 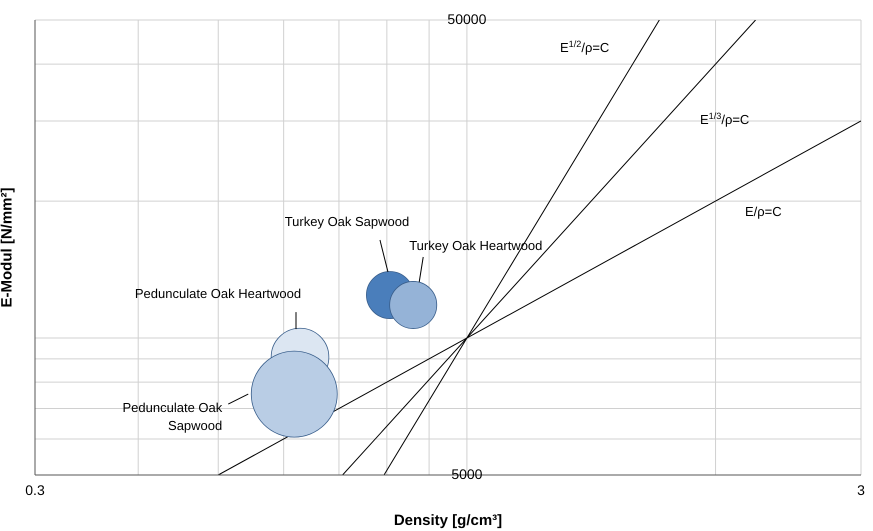 I want to click on x-tick-label: 3, so click(x=861, y=490).